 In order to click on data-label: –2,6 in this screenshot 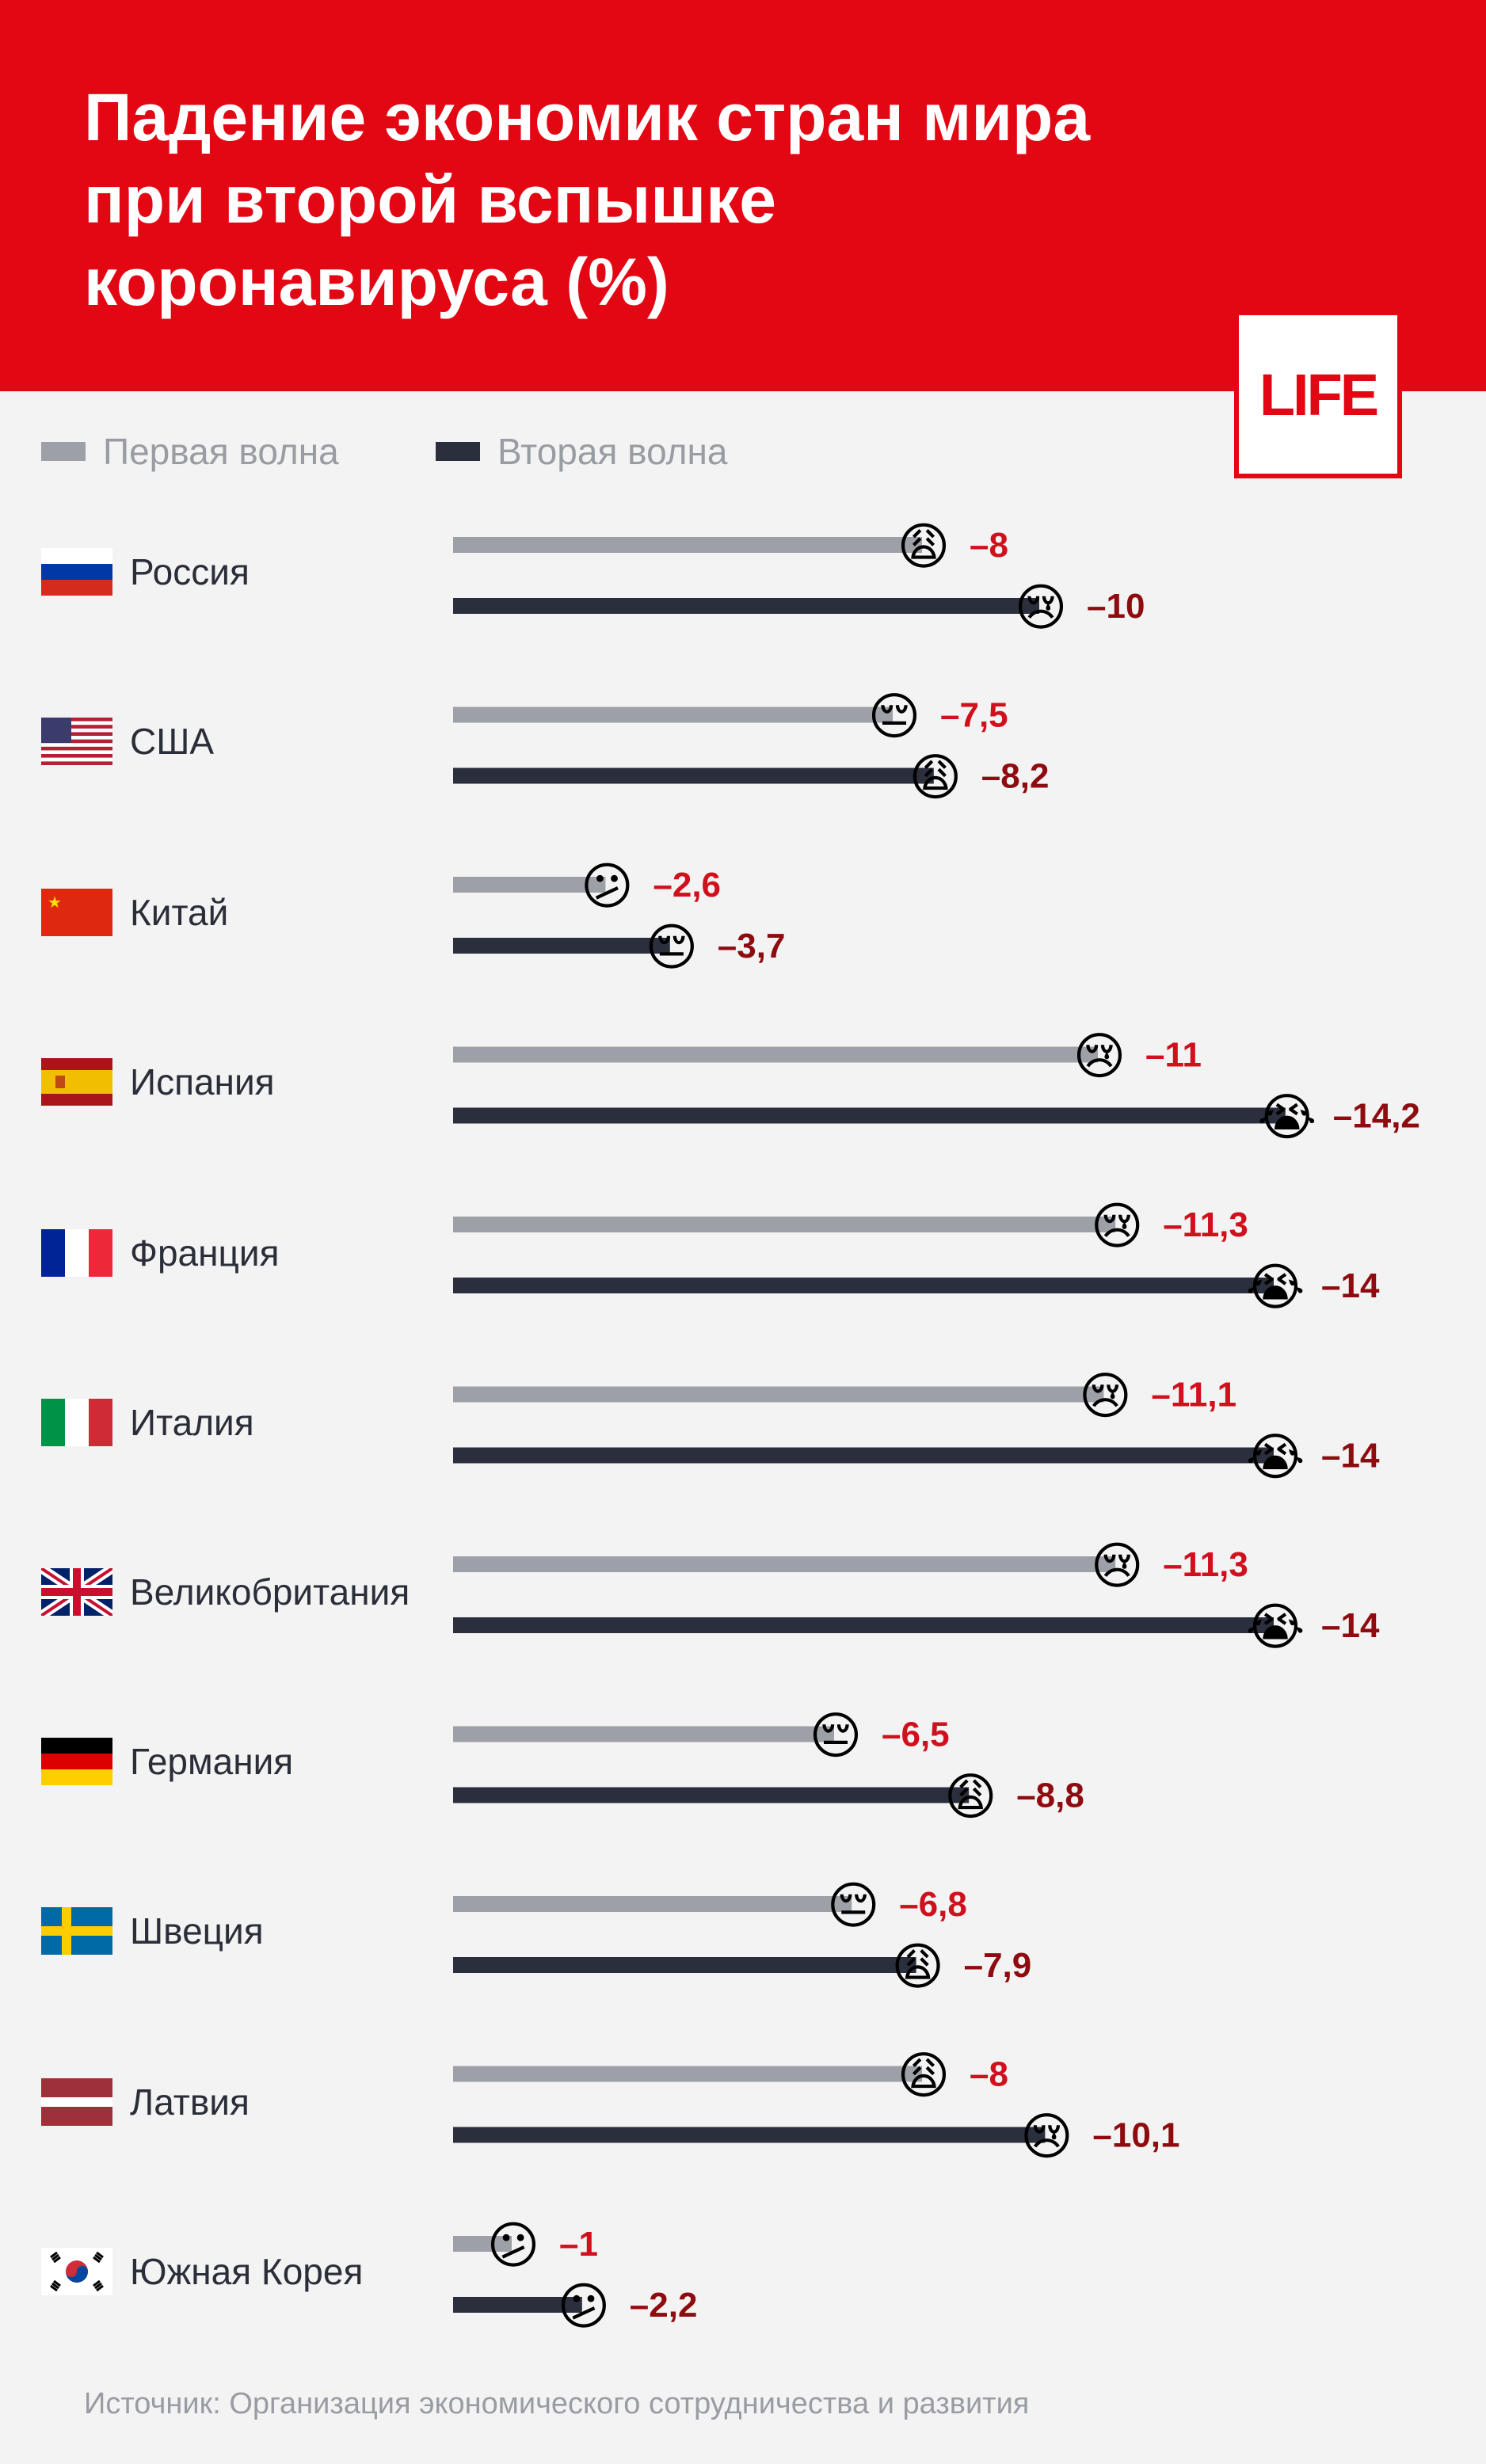, I will do `click(687, 885)`.